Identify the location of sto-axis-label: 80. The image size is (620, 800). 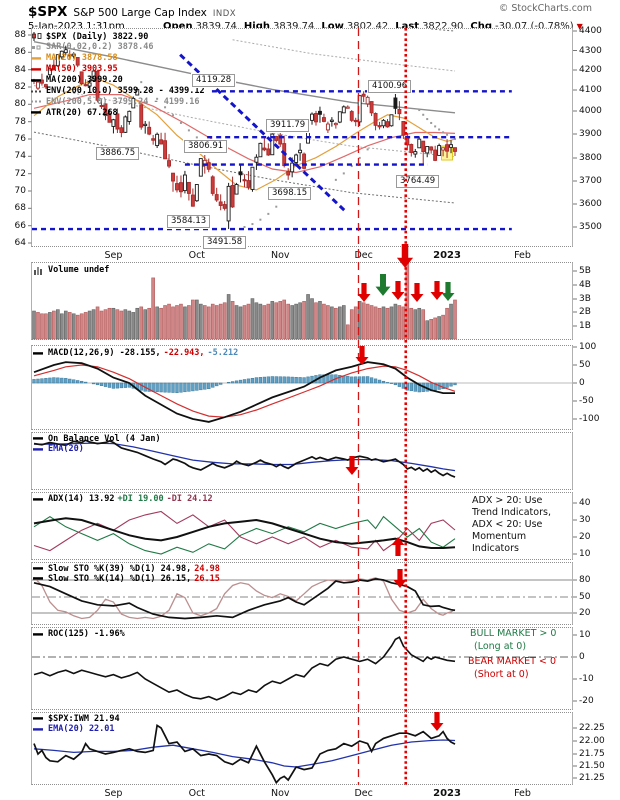
(585, 580).